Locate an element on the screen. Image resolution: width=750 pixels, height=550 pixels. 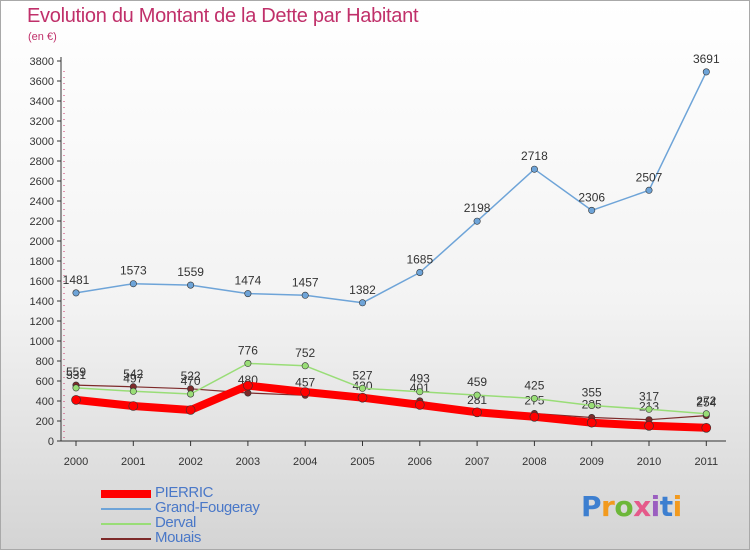
data-label-grand-fougeray: 1457 is located at coordinates (305, 282).